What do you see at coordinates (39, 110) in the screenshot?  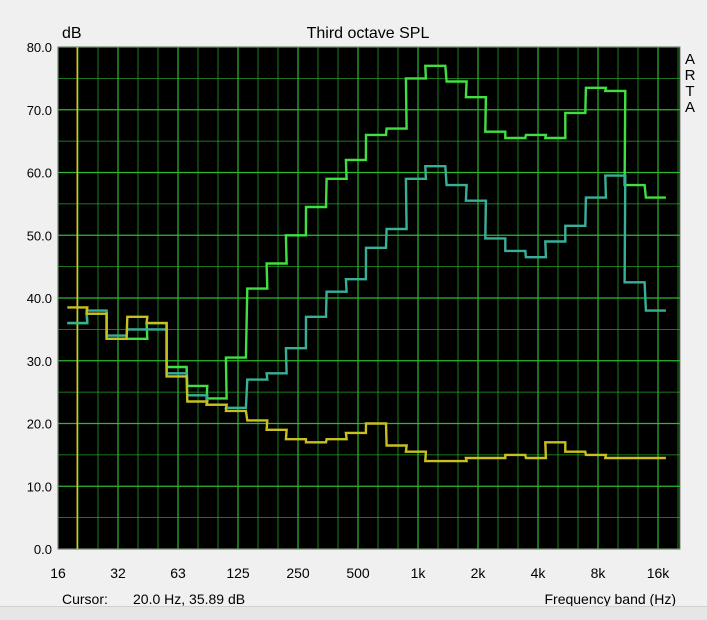 I see `y-tick-label: 70.0` at bounding box center [39, 110].